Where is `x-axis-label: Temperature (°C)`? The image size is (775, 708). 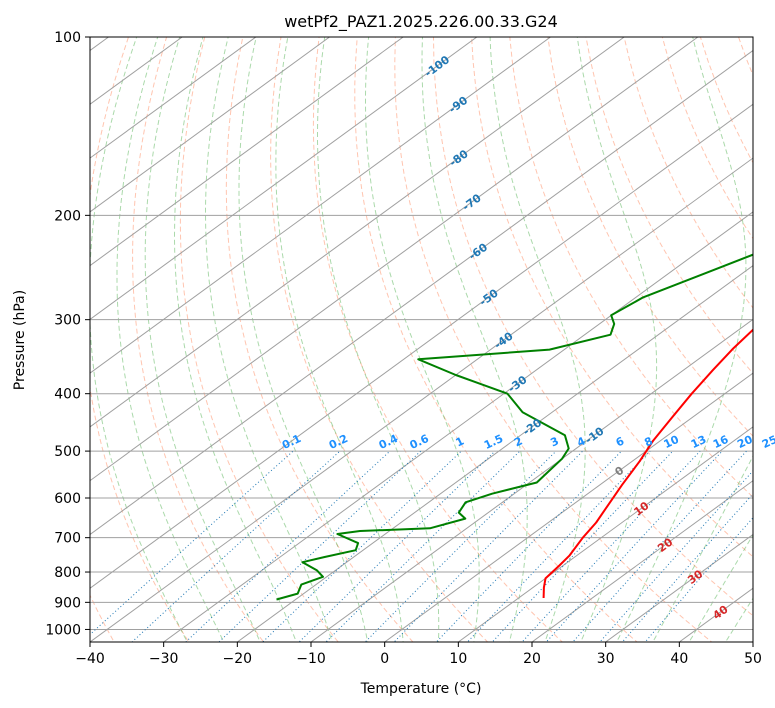 x-axis-label: Temperature (°C) is located at coordinates (421, 689).